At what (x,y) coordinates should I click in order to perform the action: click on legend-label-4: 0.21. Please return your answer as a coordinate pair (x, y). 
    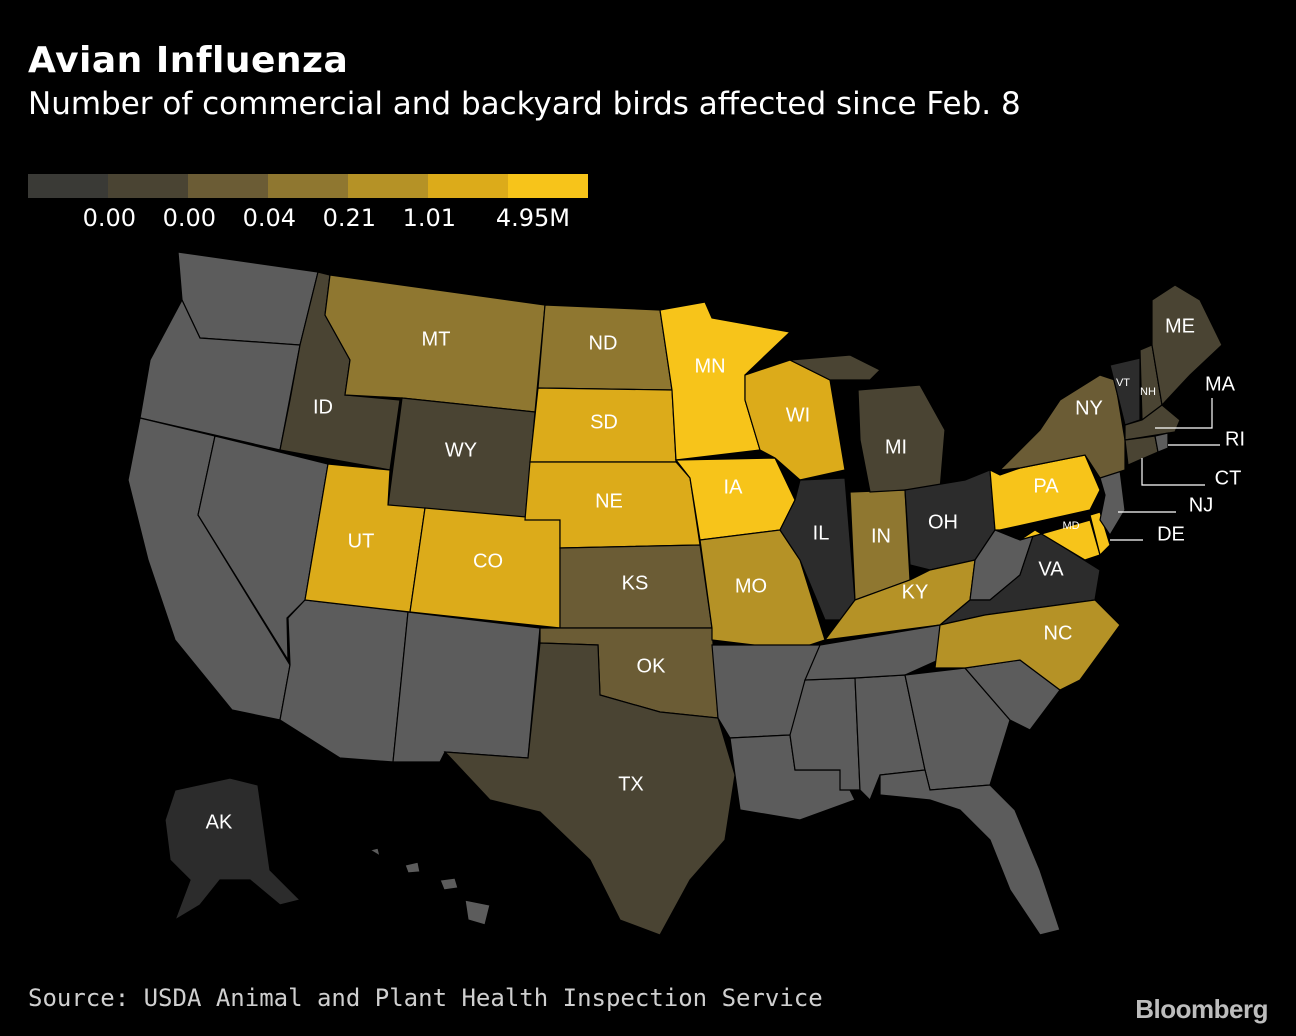
    Looking at the image, I should click on (349, 218).